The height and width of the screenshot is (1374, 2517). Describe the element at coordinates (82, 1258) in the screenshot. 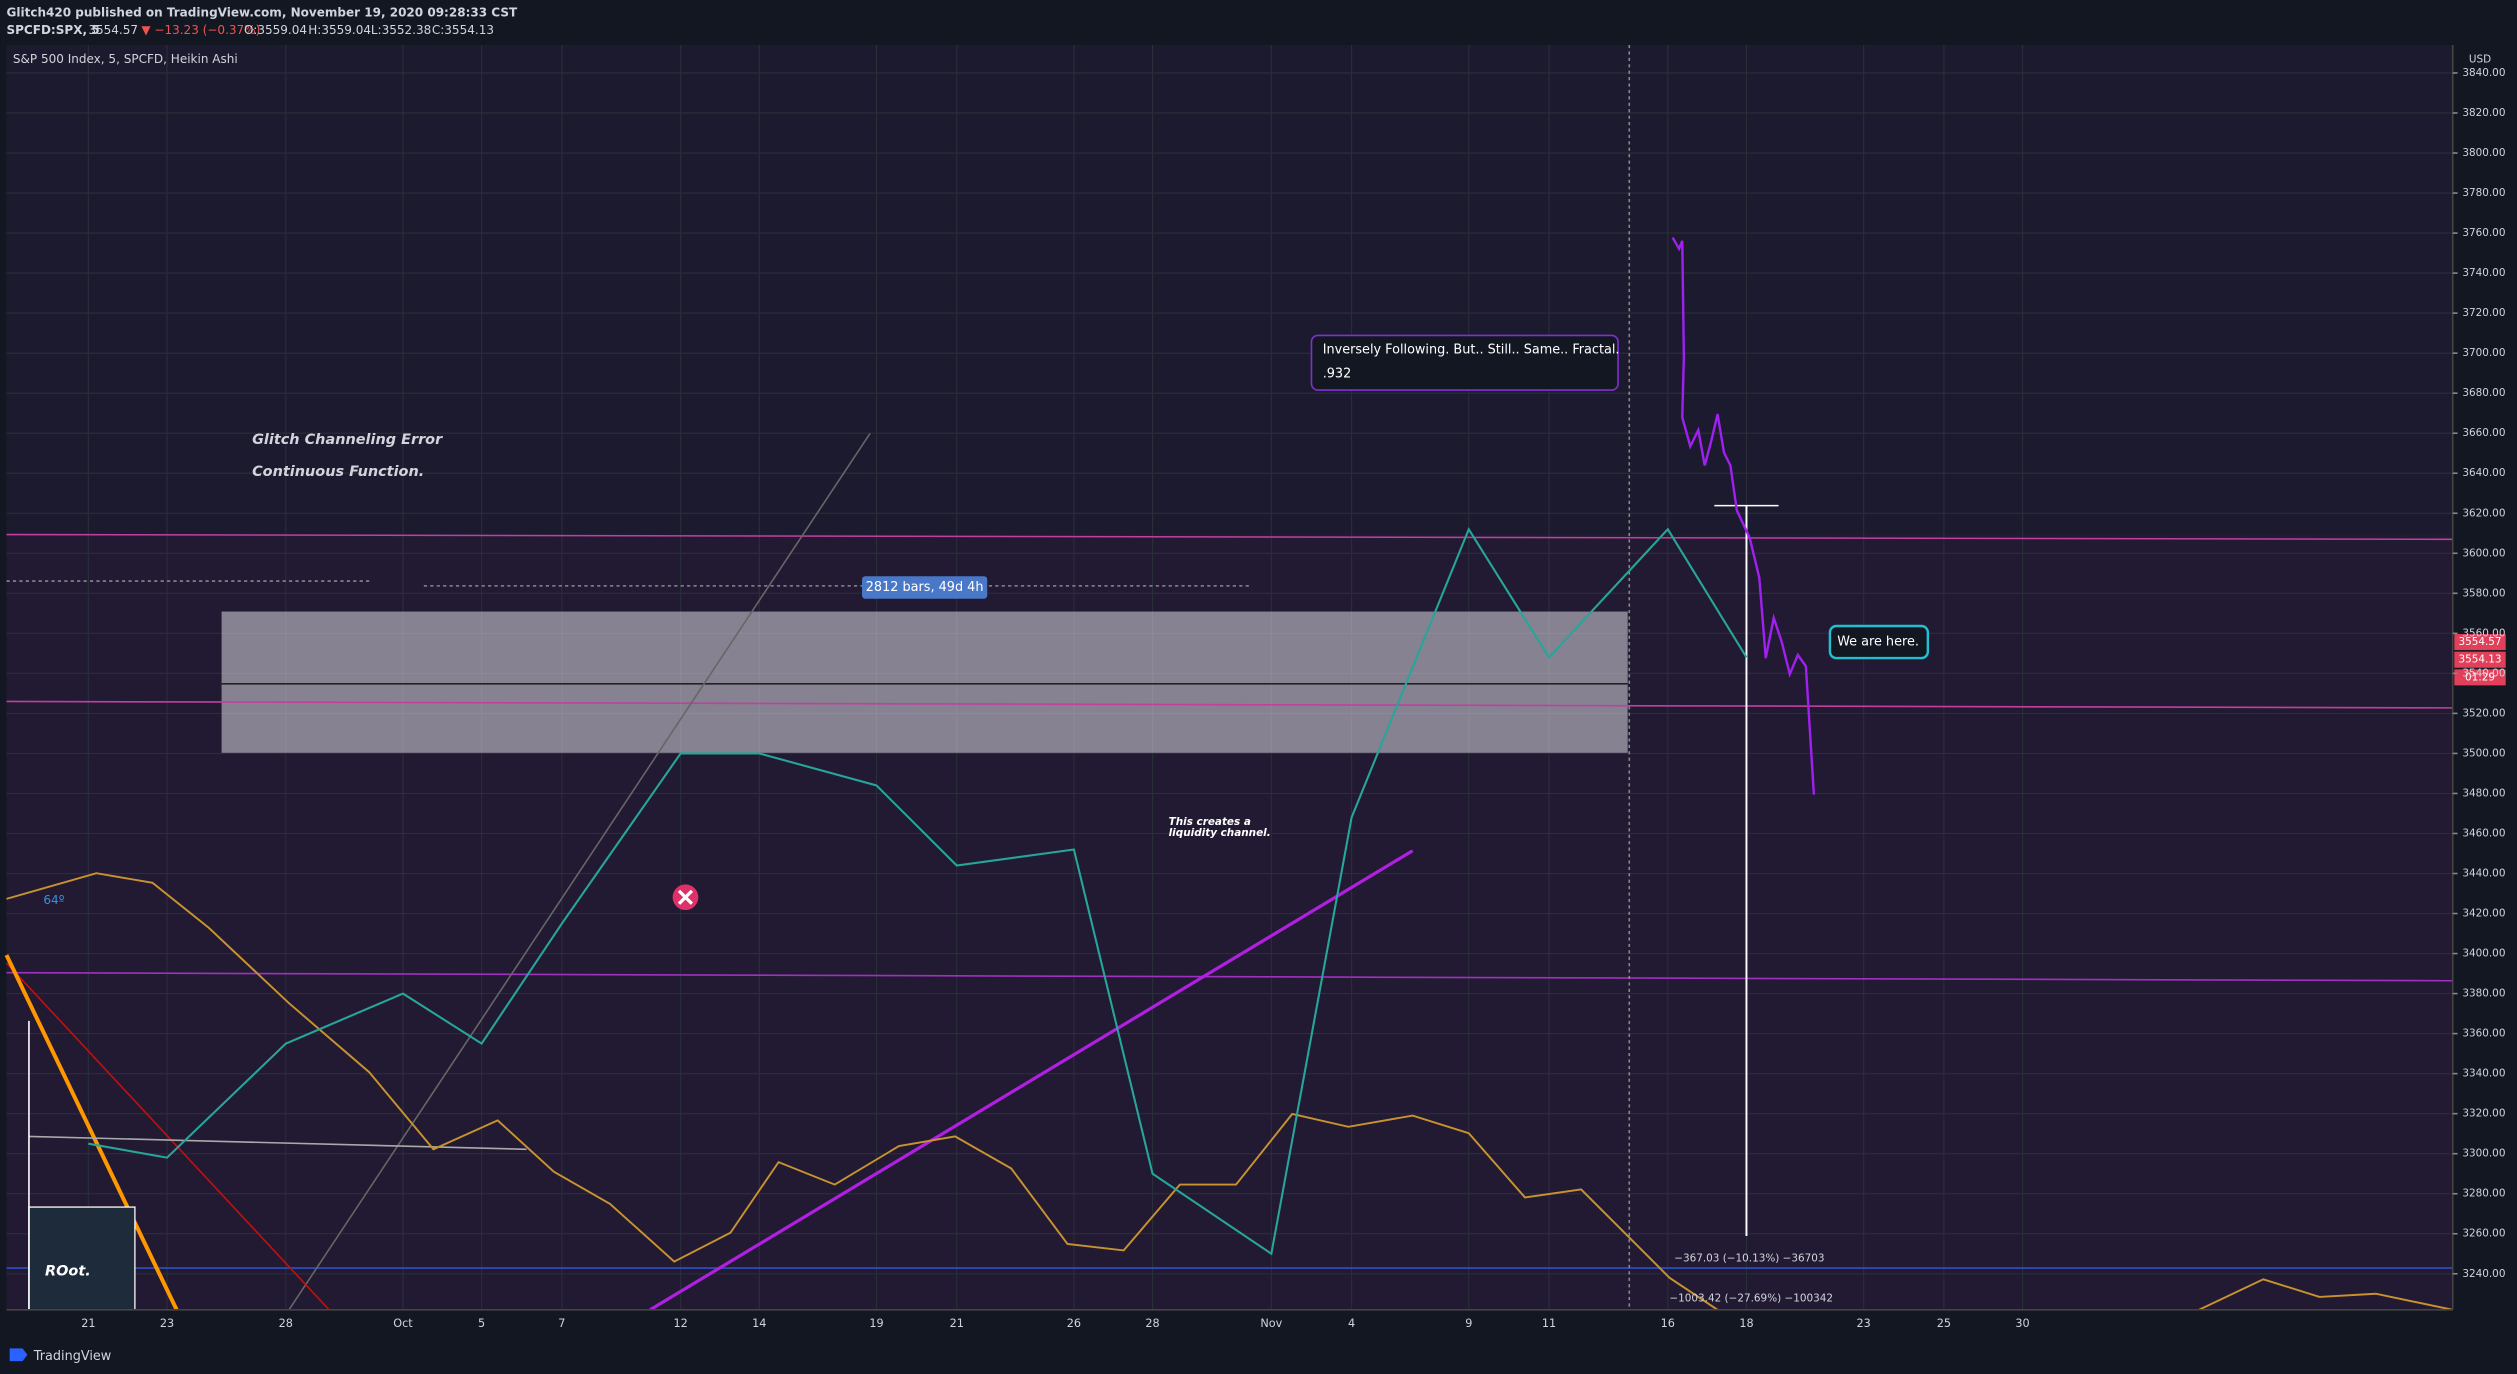

I see `root-box` at that location.